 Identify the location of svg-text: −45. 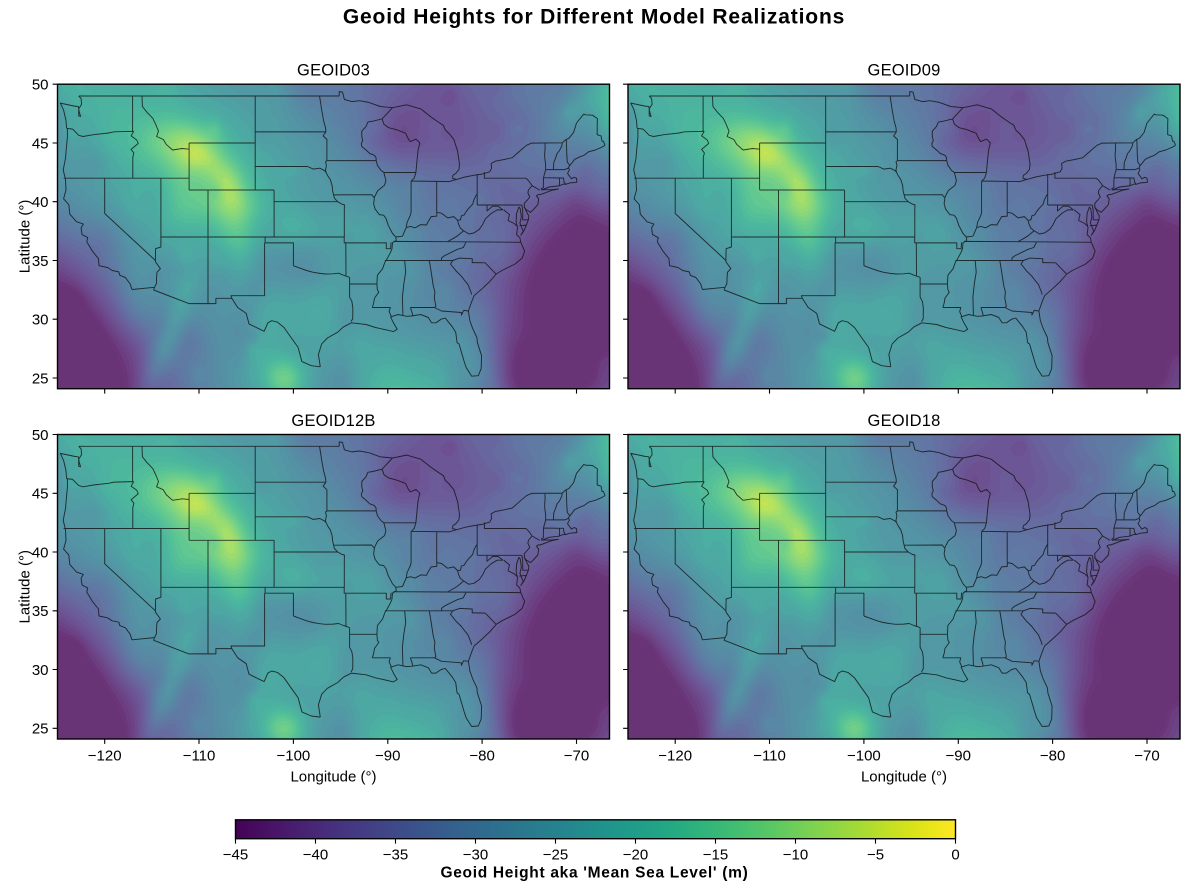
(235, 854).